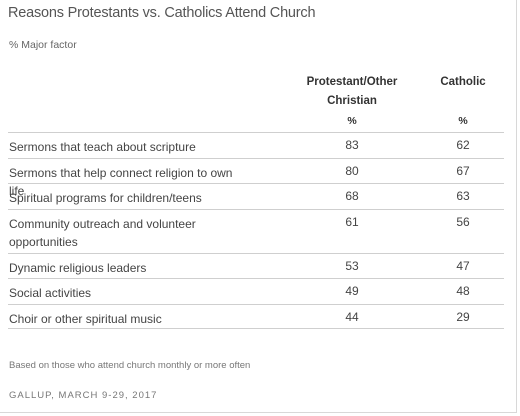 The image size is (520, 416). What do you see at coordinates (352, 91) in the screenshot?
I see `column-header-protestant: Protestant/Other Christian` at bounding box center [352, 91].